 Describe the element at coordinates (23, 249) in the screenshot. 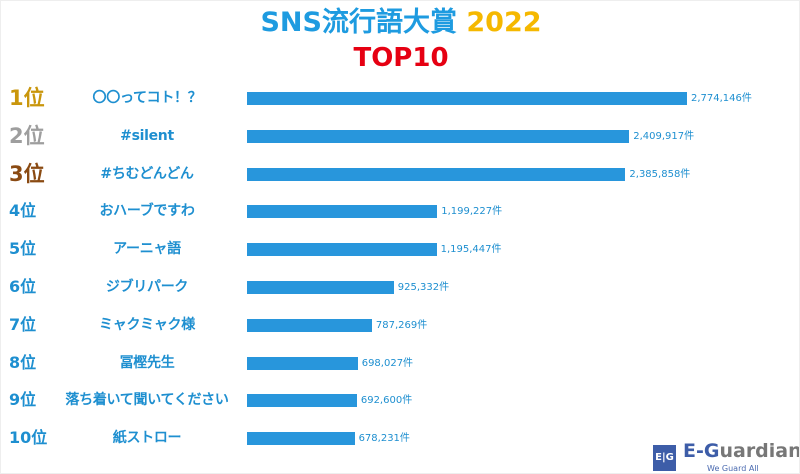

I see `rank-label: 5位` at that location.